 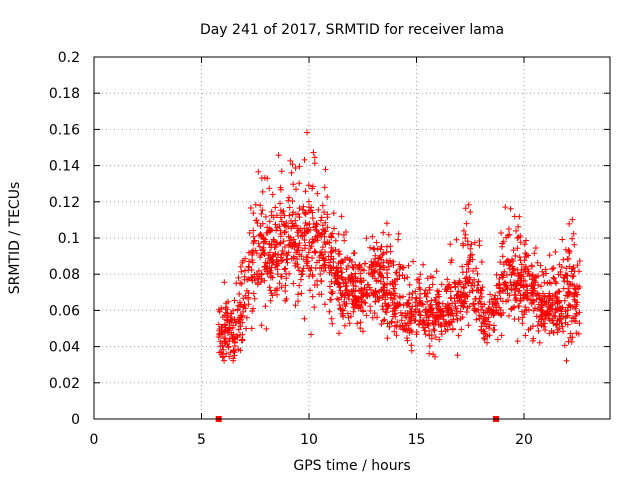 I want to click on y-tick-label: 0.06, so click(x=64, y=311).